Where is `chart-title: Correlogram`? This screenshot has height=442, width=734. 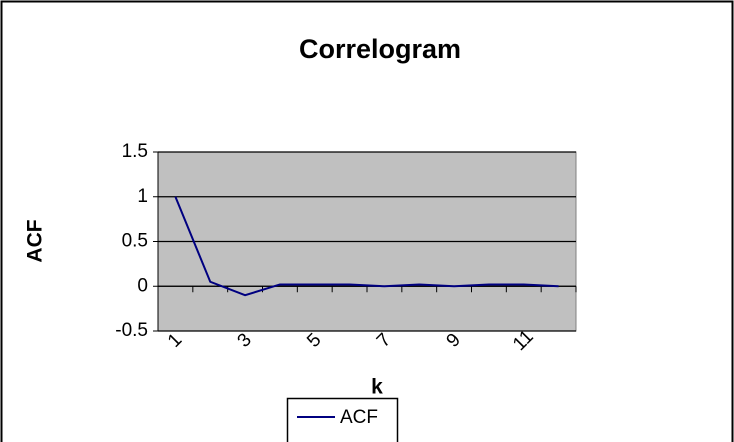
chart-title: Correlogram is located at coordinates (380, 49).